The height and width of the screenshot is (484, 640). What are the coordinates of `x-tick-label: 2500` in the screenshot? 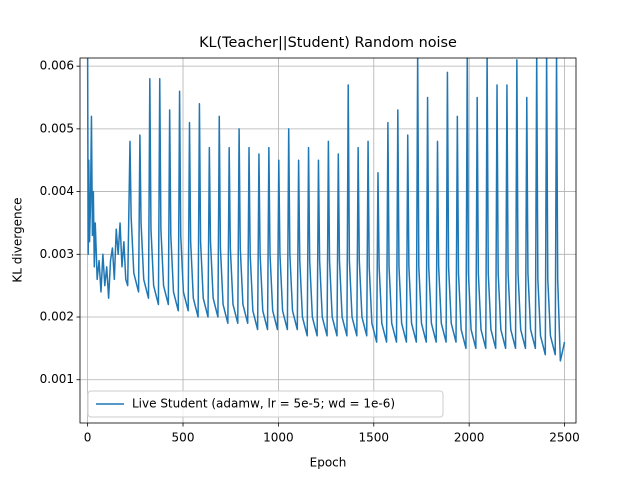 It's located at (564, 438).